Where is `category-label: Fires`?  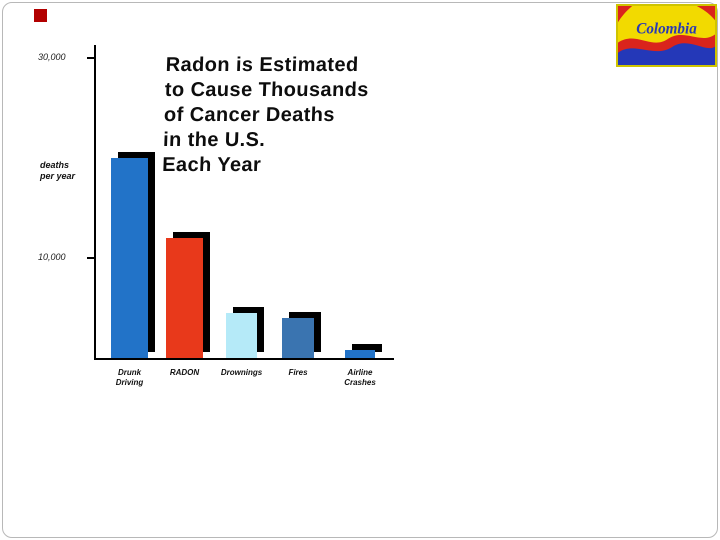
category-label: Fires is located at coordinates (298, 372).